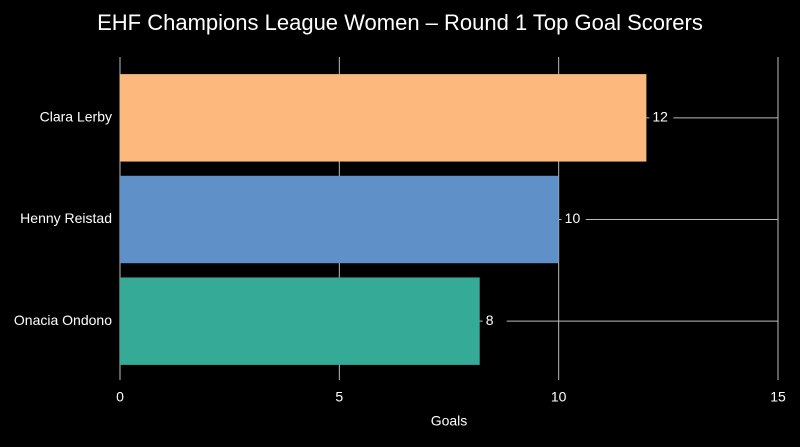 The height and width of the screenshot is (447, 800). Describe the element at coordinates (449, 421) in the screenshot. I see `x-axis-label: Goals` at that location.